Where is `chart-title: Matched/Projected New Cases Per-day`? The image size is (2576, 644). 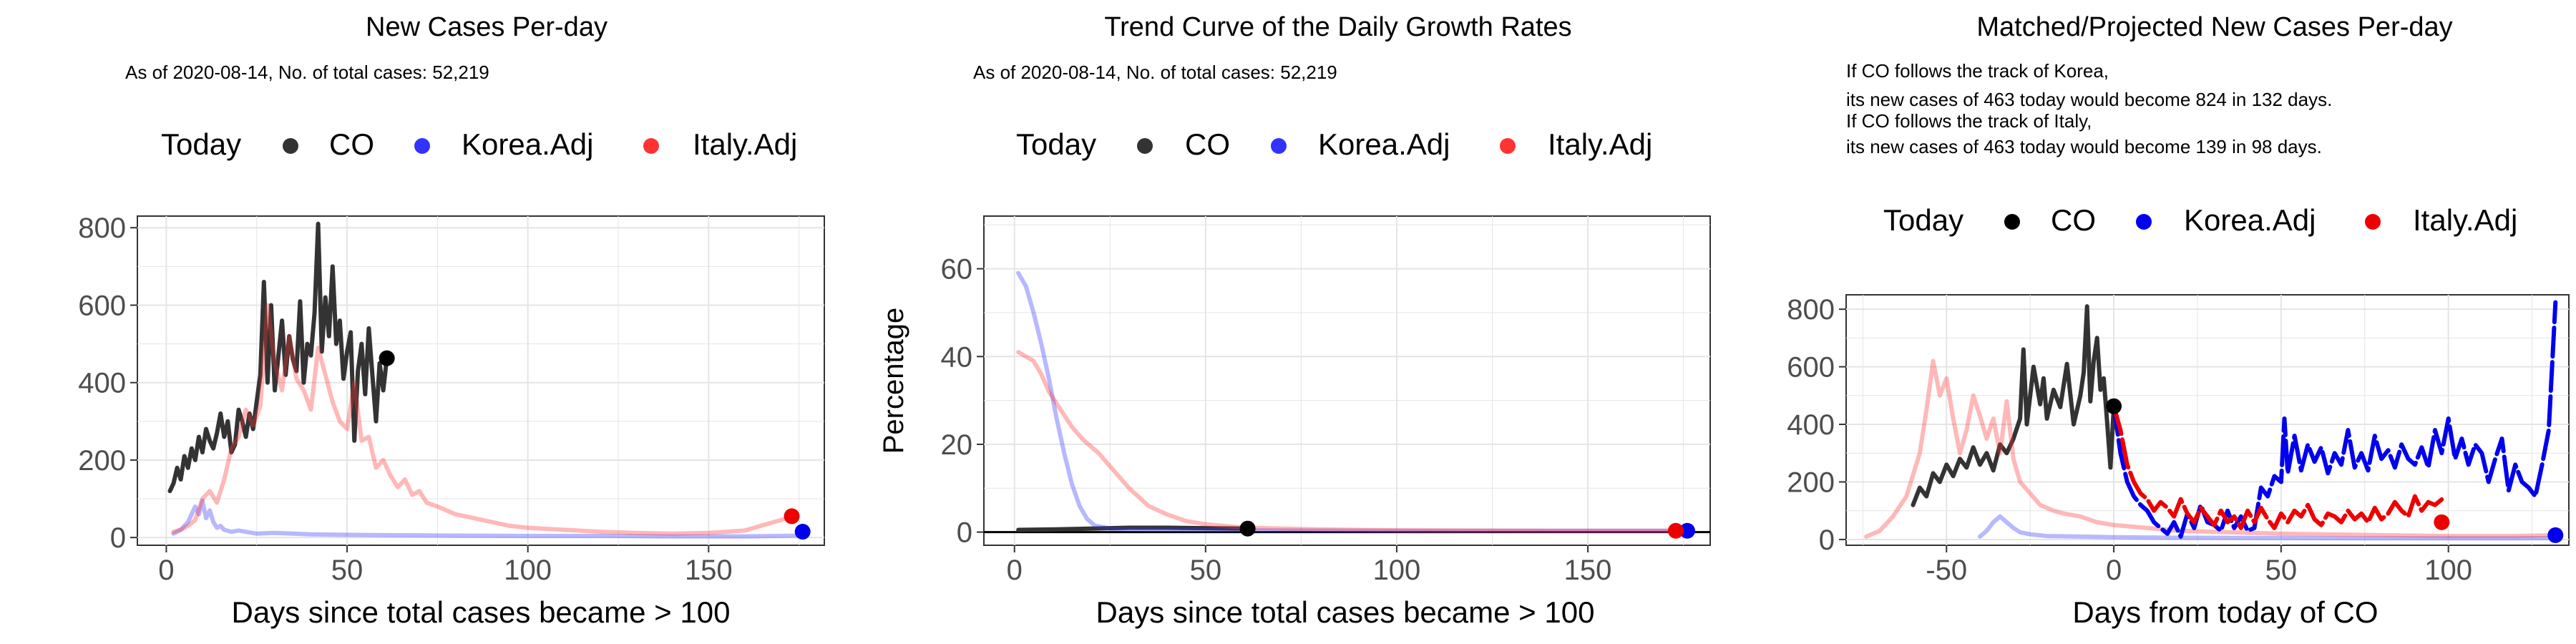 chart-title: Matched/Projected New Cases Per-day is located at coordinates (2214, 27).